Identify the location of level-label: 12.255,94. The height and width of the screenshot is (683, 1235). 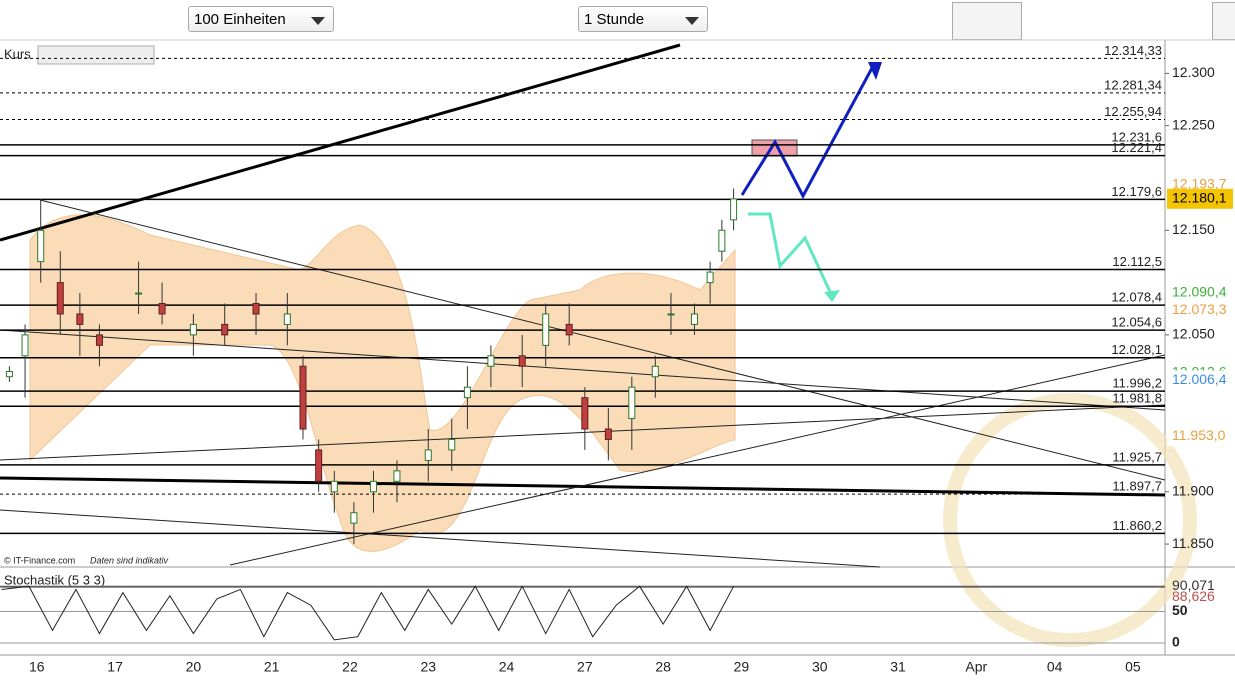
(1133, 111).